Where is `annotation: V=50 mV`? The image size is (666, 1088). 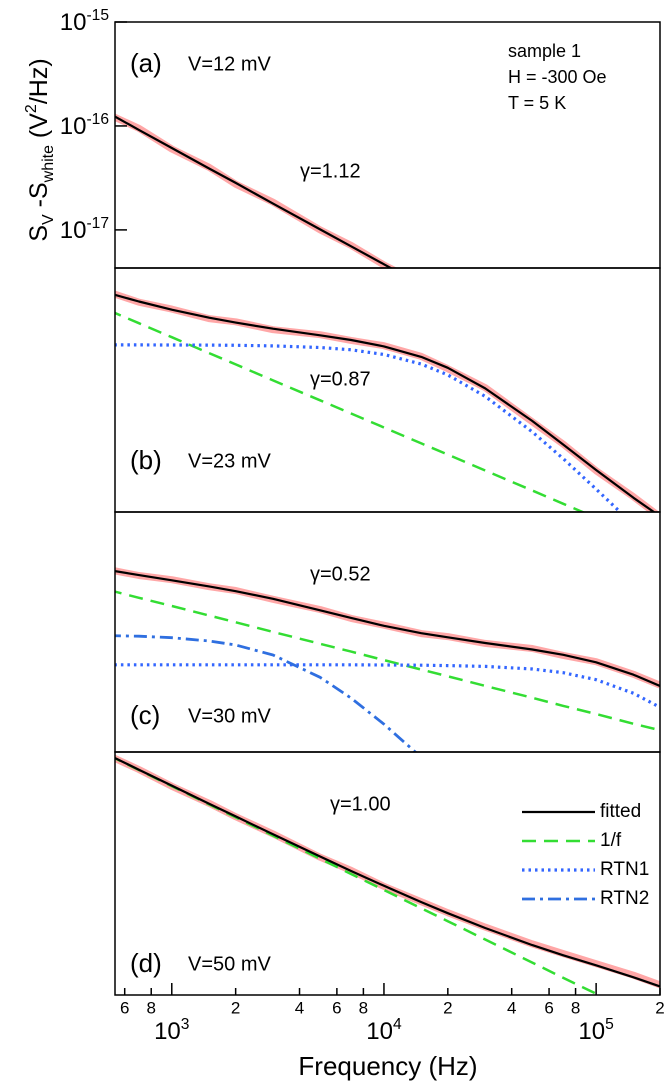 annotation: V=50 mV is located at coordinates (229, 964).